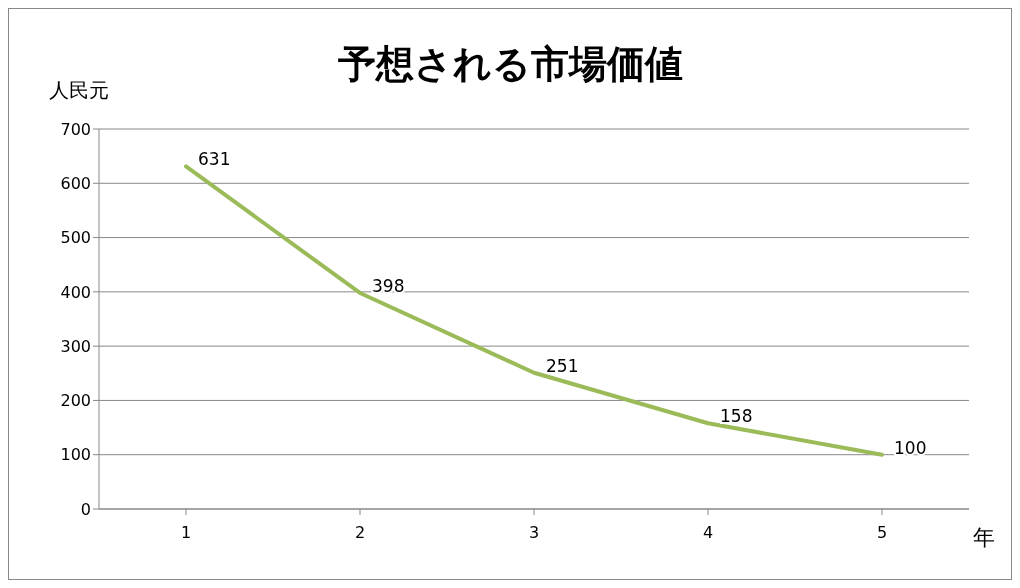  Describe the element at coordinates (75, 238) in the screenshot. I see `y-tick-label: 500` at that location.